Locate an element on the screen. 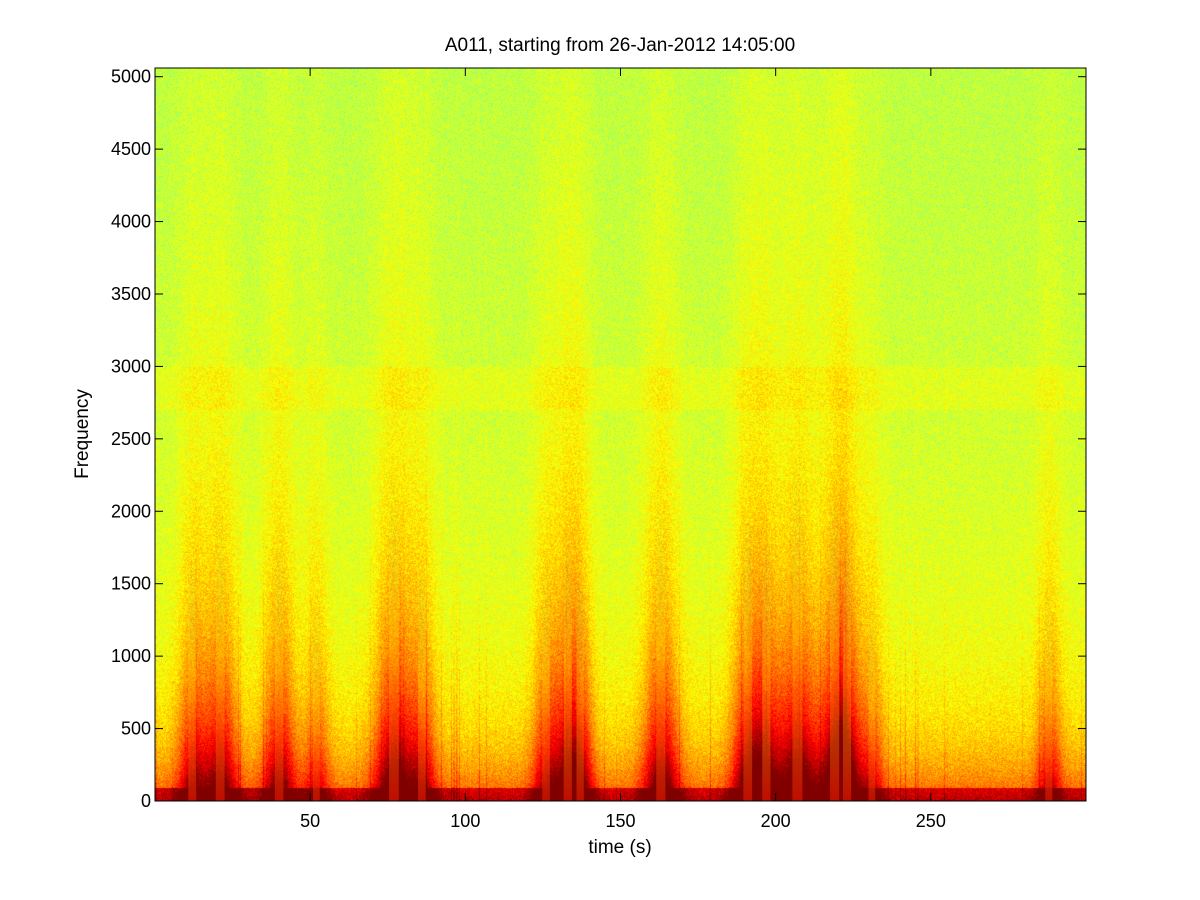  y-tick-label: 0 is located at coordinates (146, 801).